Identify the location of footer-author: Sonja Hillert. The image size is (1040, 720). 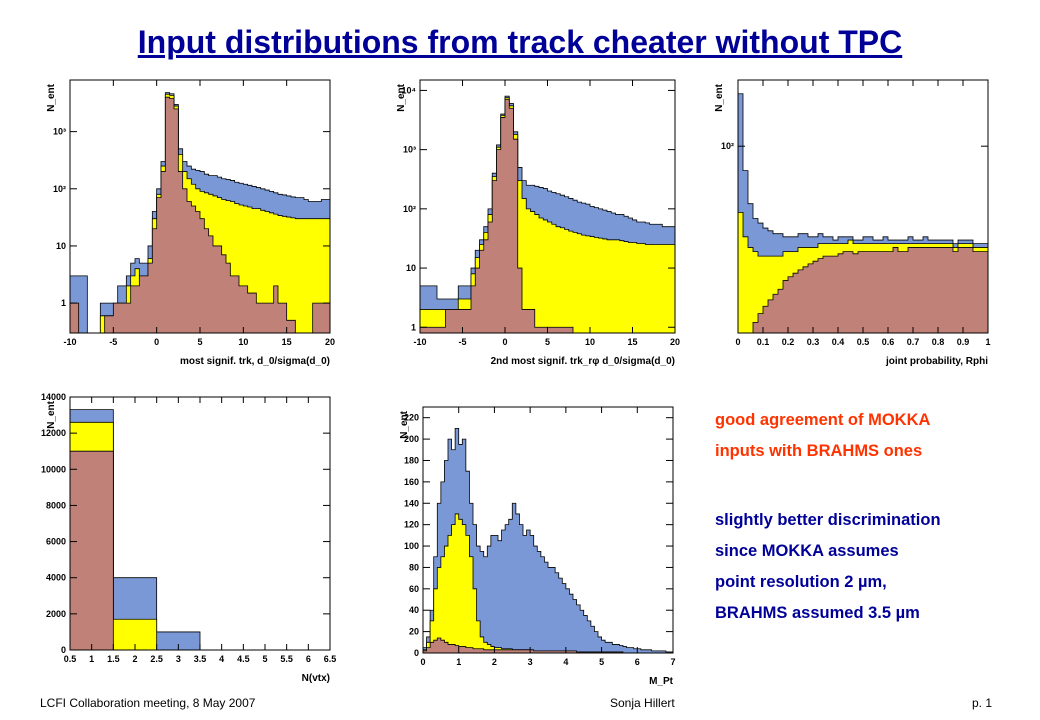
(642, 703).